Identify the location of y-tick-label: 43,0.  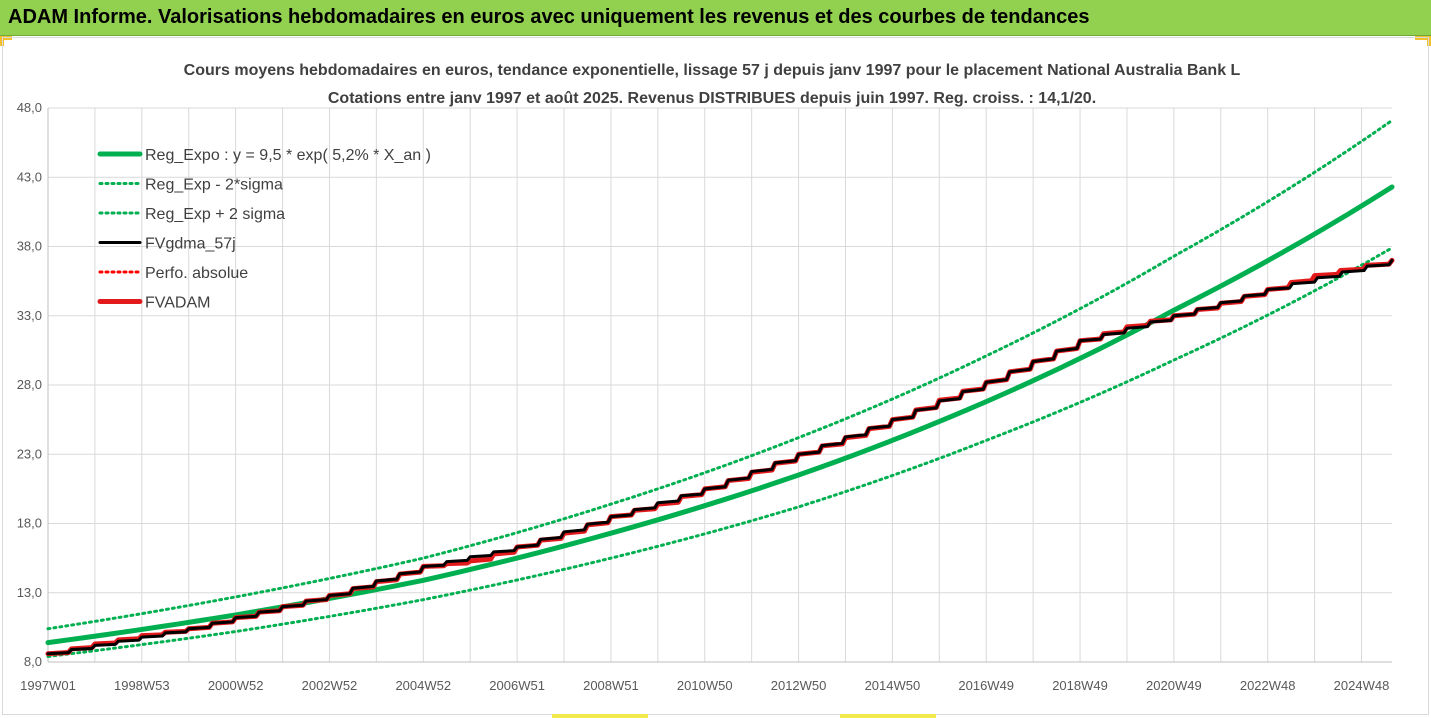
(29, 176).